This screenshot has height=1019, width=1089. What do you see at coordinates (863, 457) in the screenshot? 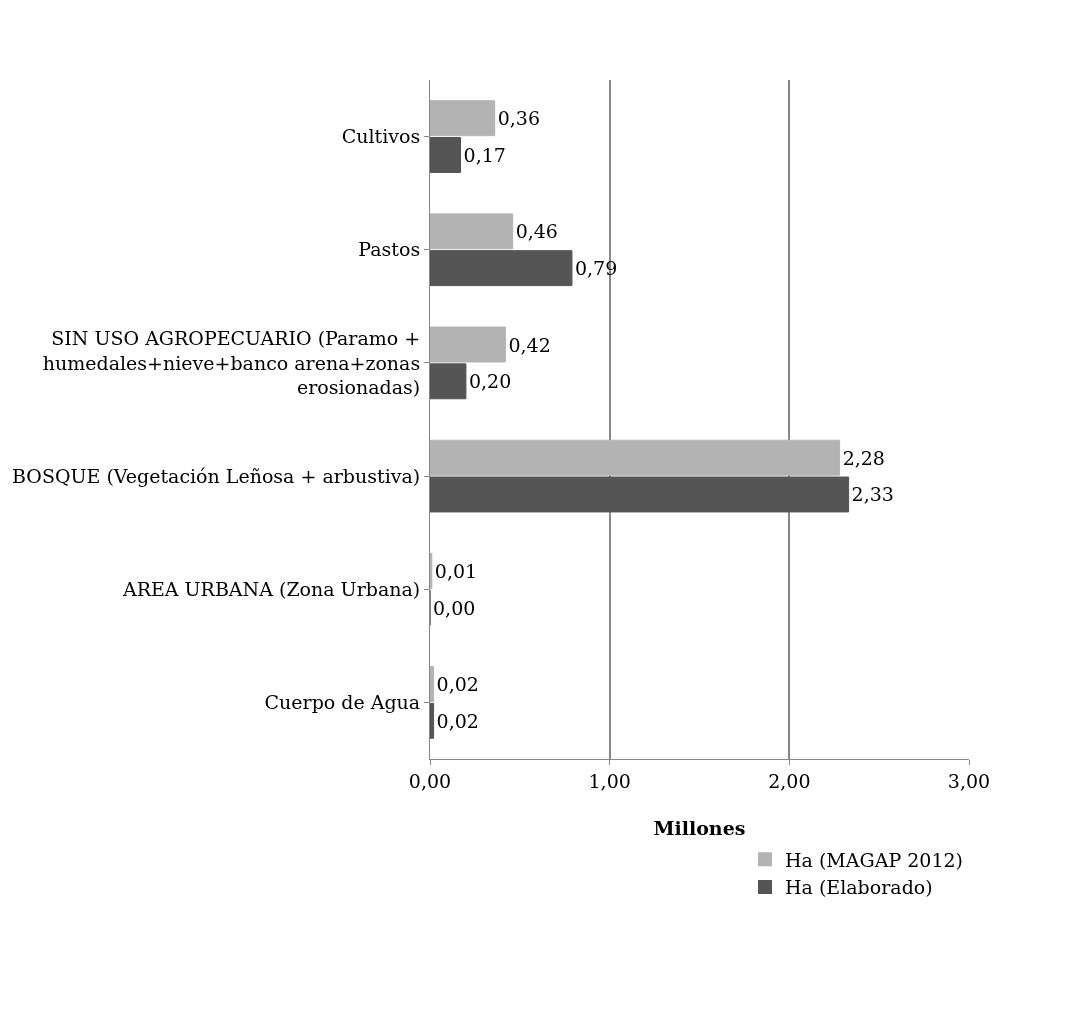
I see `data-label: 2,28` at bounding box center [863, 457].